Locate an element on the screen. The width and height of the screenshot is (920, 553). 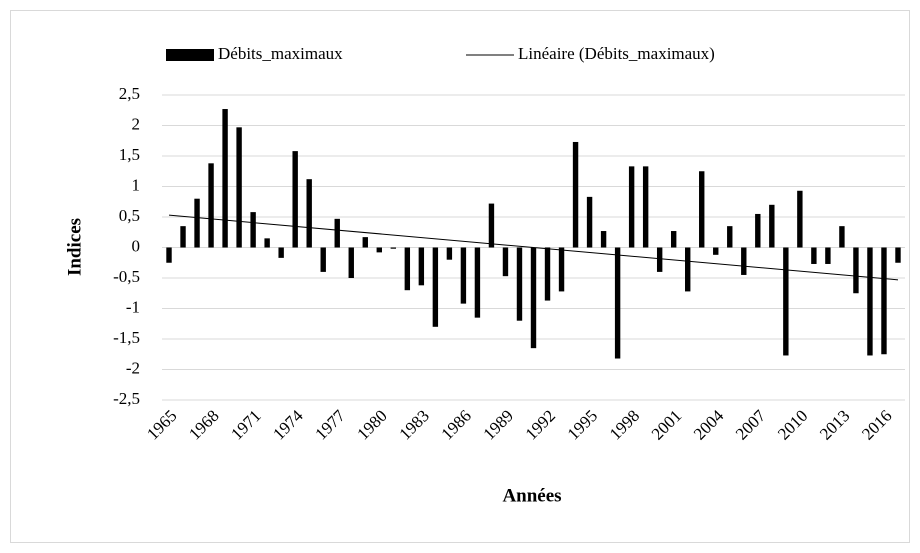
y-tick-label: -2 is located at coordinates (133, 367).